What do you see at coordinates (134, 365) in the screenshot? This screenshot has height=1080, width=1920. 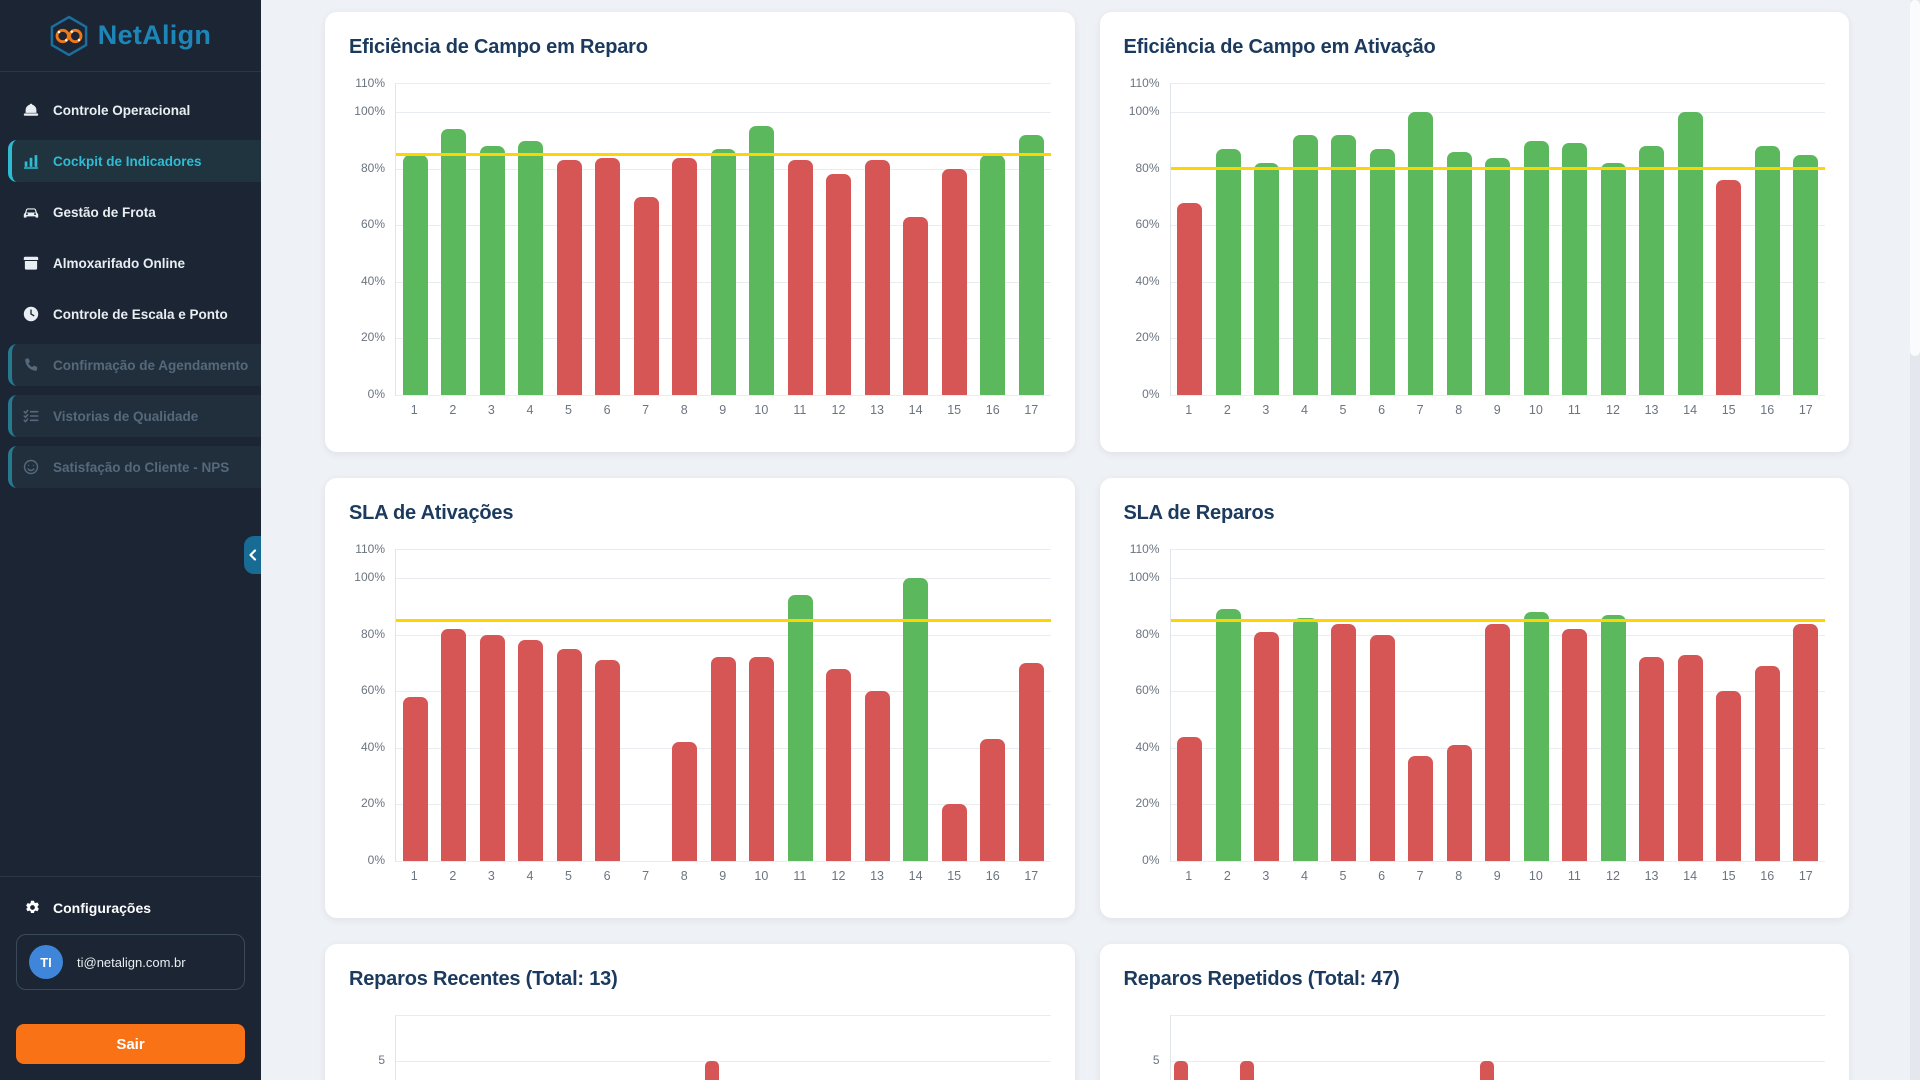 I see `sidebar-item-confirmacao-de-agendamento: Confirmação de Agendamento` at bounding box center [134, 365].